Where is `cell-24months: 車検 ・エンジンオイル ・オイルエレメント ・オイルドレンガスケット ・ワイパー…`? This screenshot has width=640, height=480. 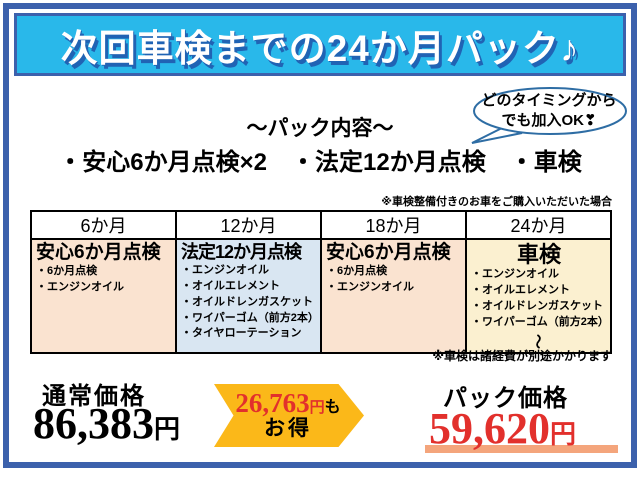 cell-24months: 車検 ・エンジンオイル ・オイルエレメント ・オイルドレンガスケット ・ワイパー… is located at coordinates (538, 296).